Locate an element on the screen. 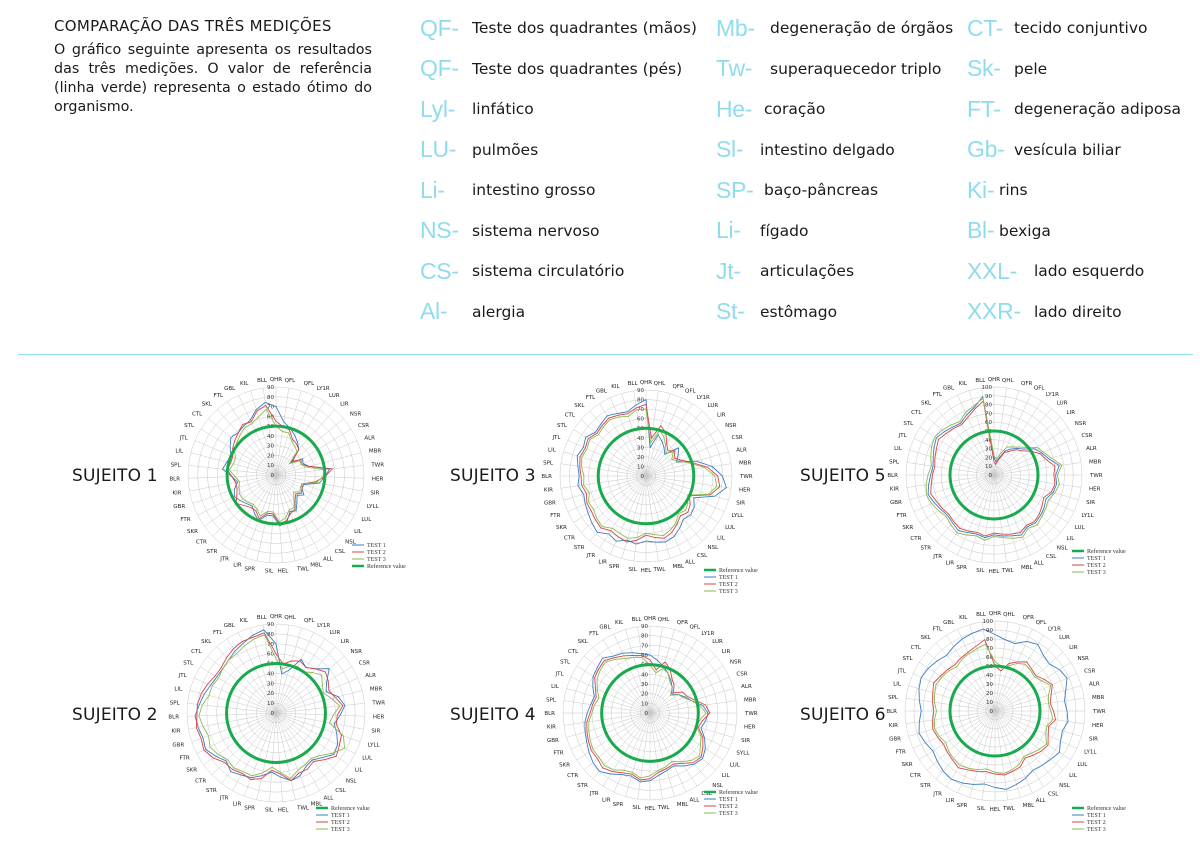 This screenshot has width=1200, height=859. radial-tick-label: 10 is located at coordinates (644, 704).